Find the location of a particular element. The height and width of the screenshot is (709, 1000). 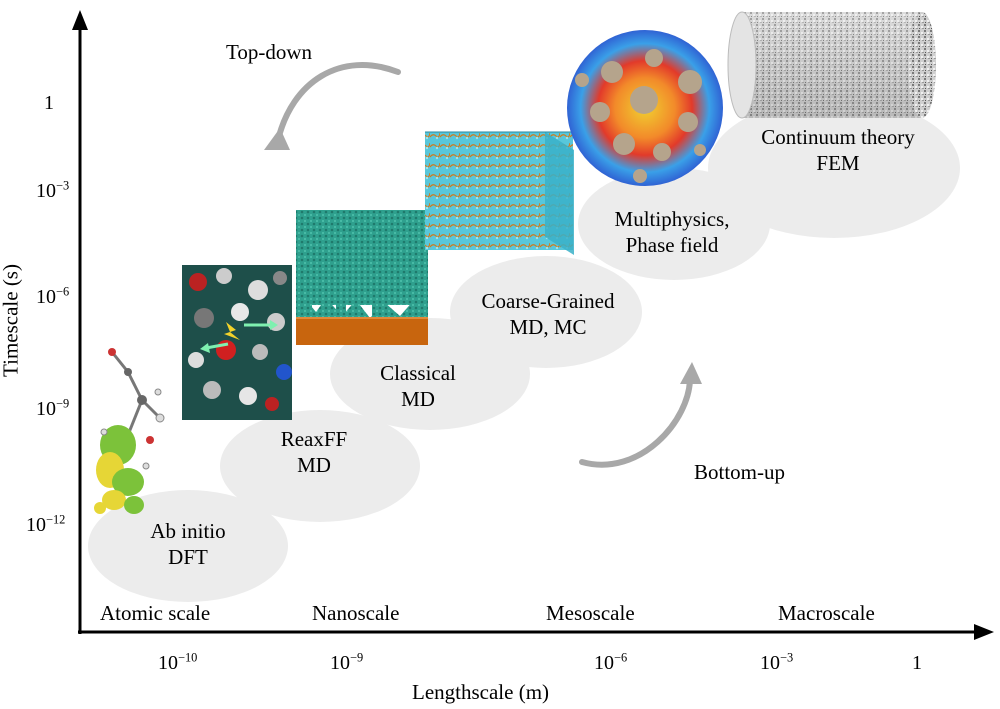

multiphysics-disc-image is located at coordinates (645, 108).